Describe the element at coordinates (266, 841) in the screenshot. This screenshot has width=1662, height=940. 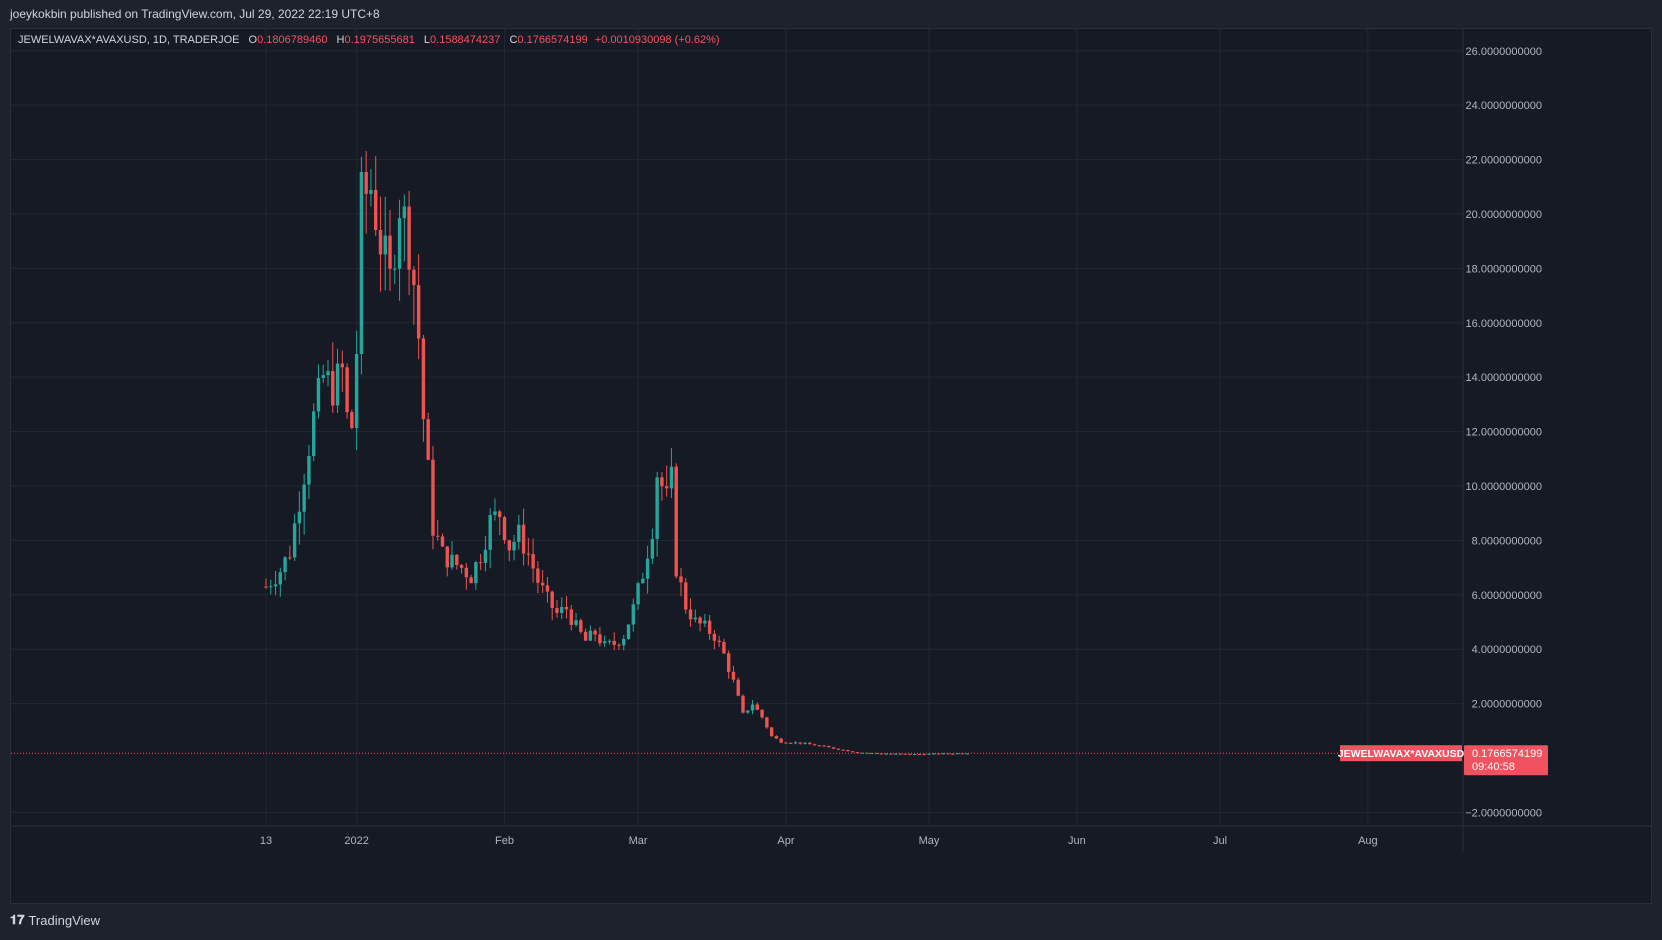
I see `x-tick-label: 13` at that location.